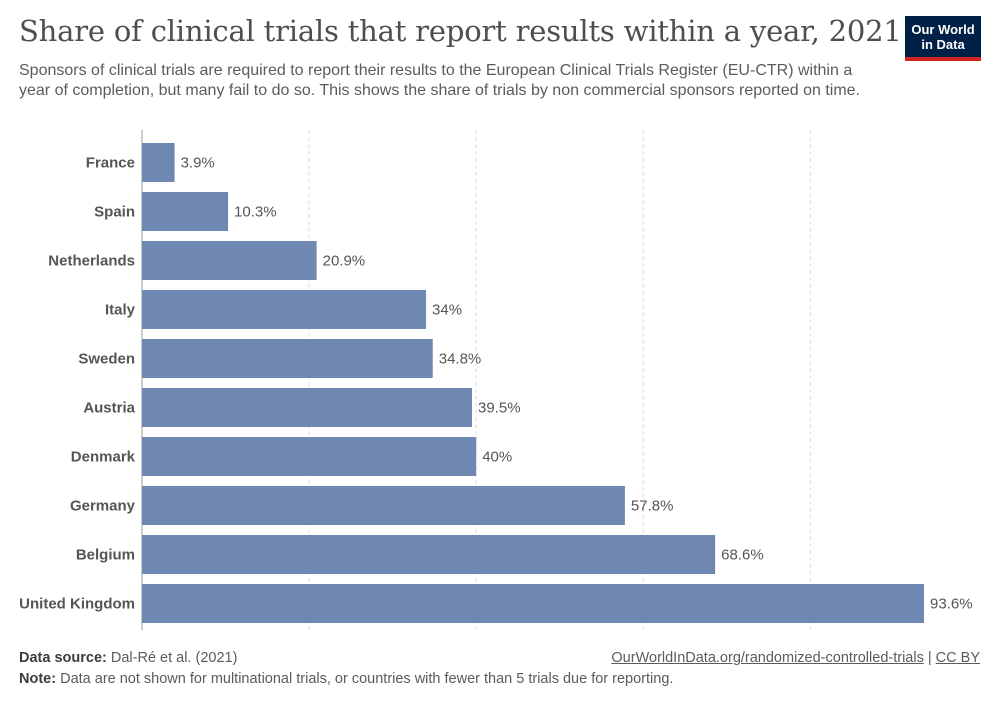  Describe the element at coordinates (109, 408) in the screenshot. I see `category-label: Austria` at that location.